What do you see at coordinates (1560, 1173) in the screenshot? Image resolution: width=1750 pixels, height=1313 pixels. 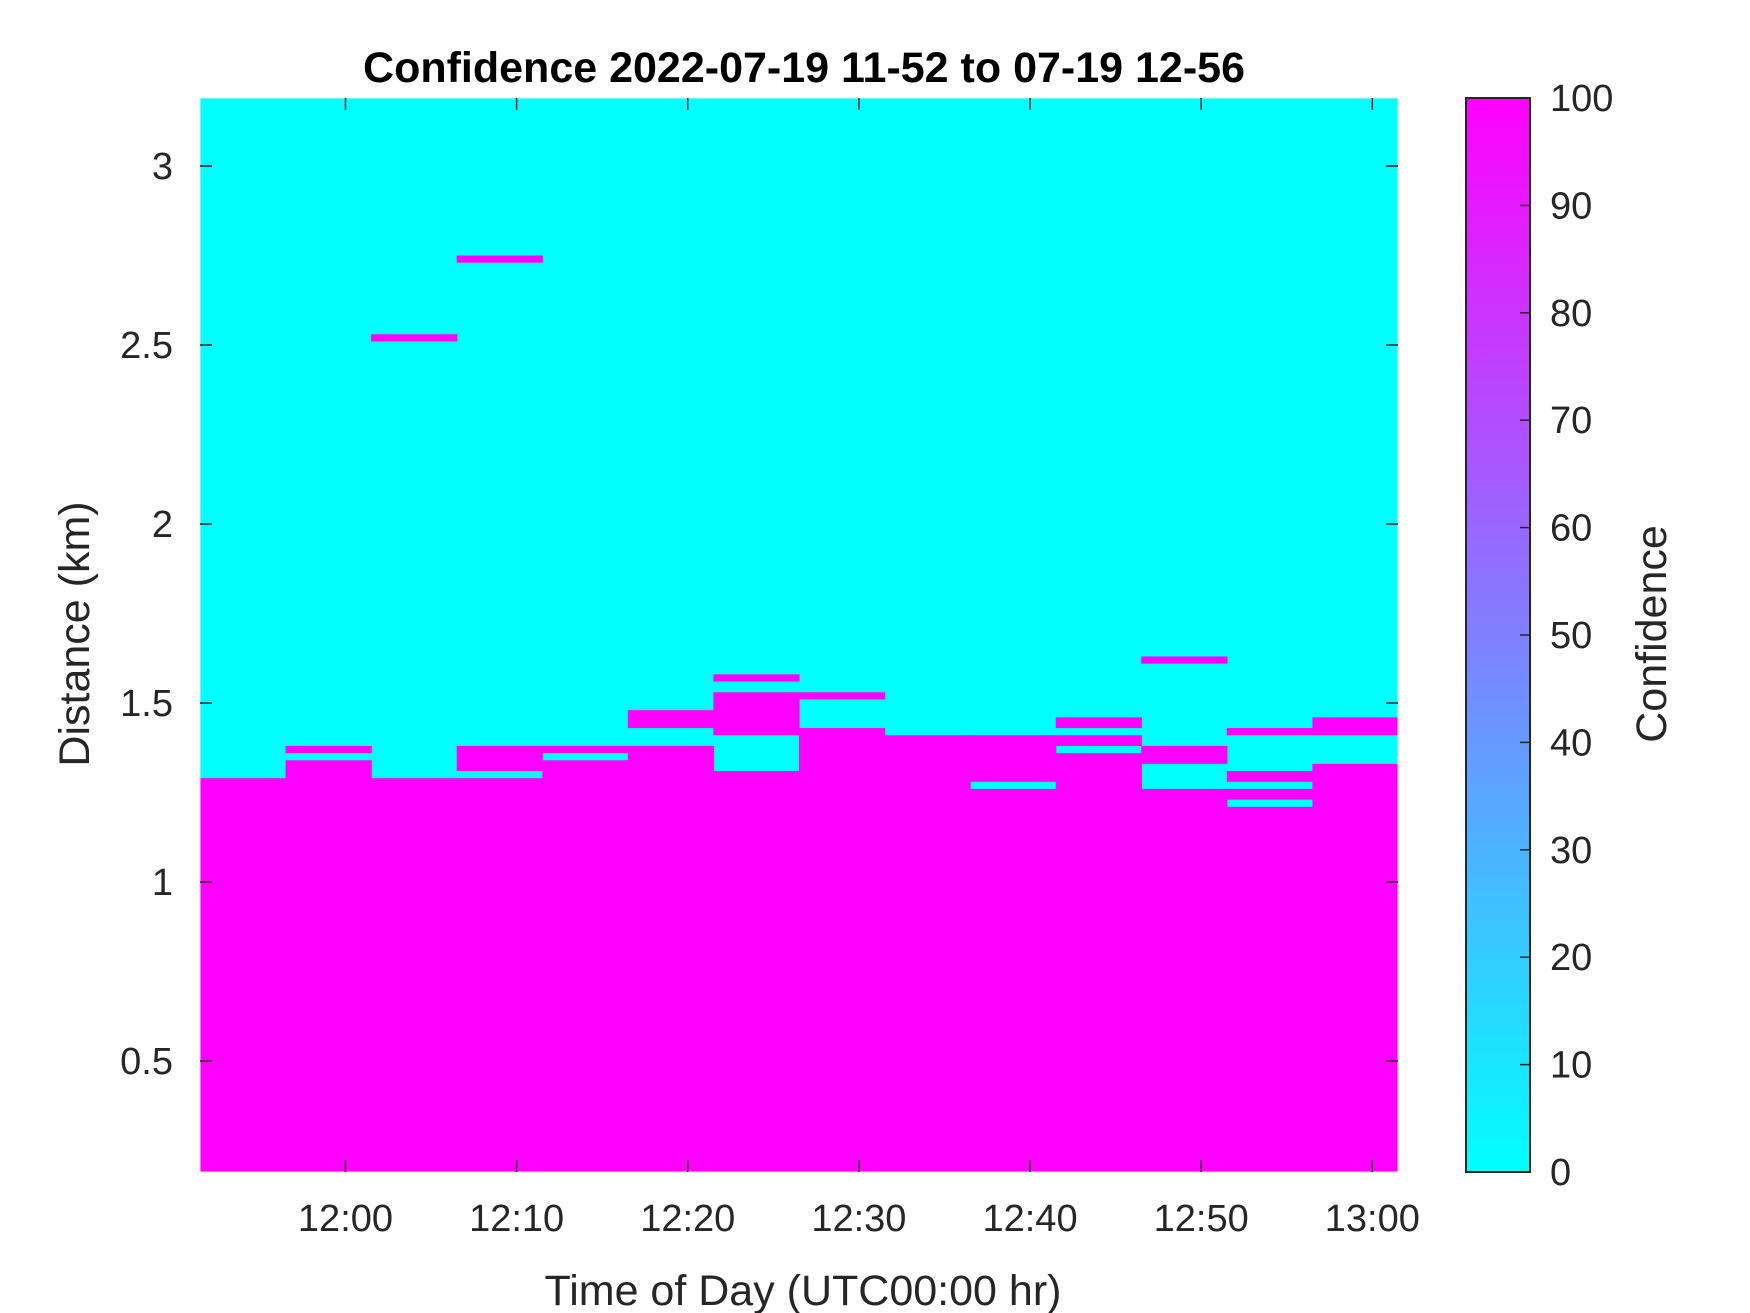 I see `colorbar-tick-label: 0` at bounding box center [1560, 1173].